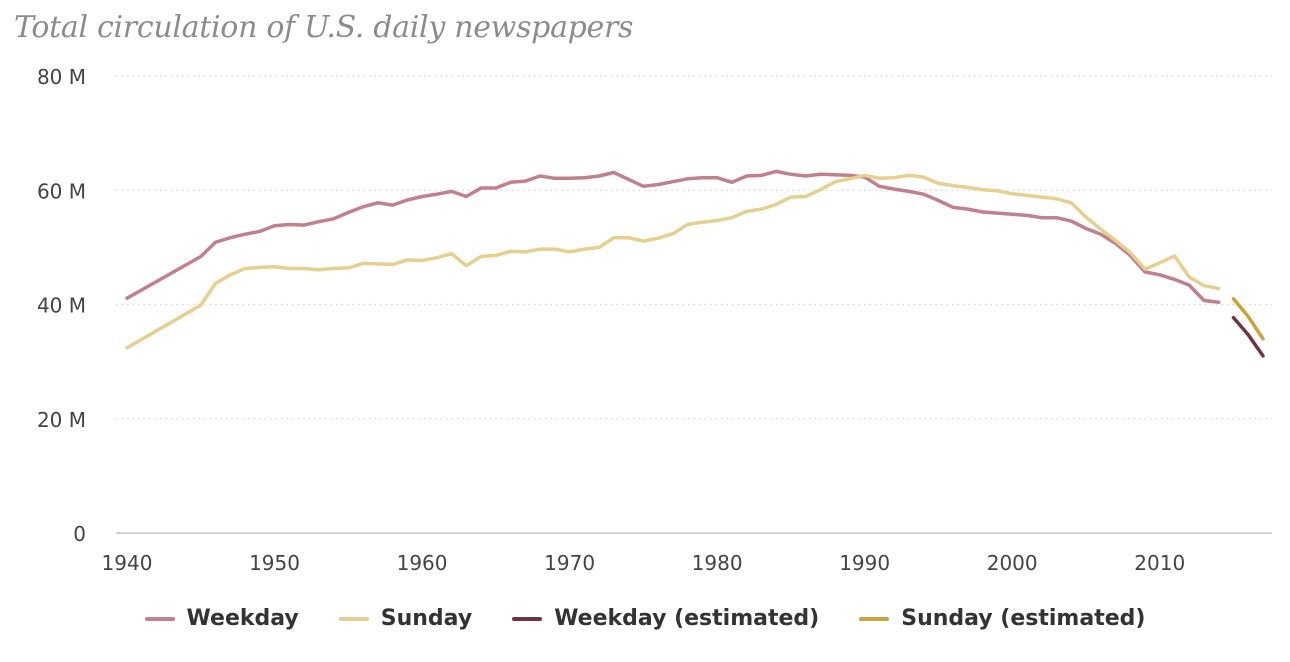  I want to click on y-tick-label: 0, so click(79, 534).